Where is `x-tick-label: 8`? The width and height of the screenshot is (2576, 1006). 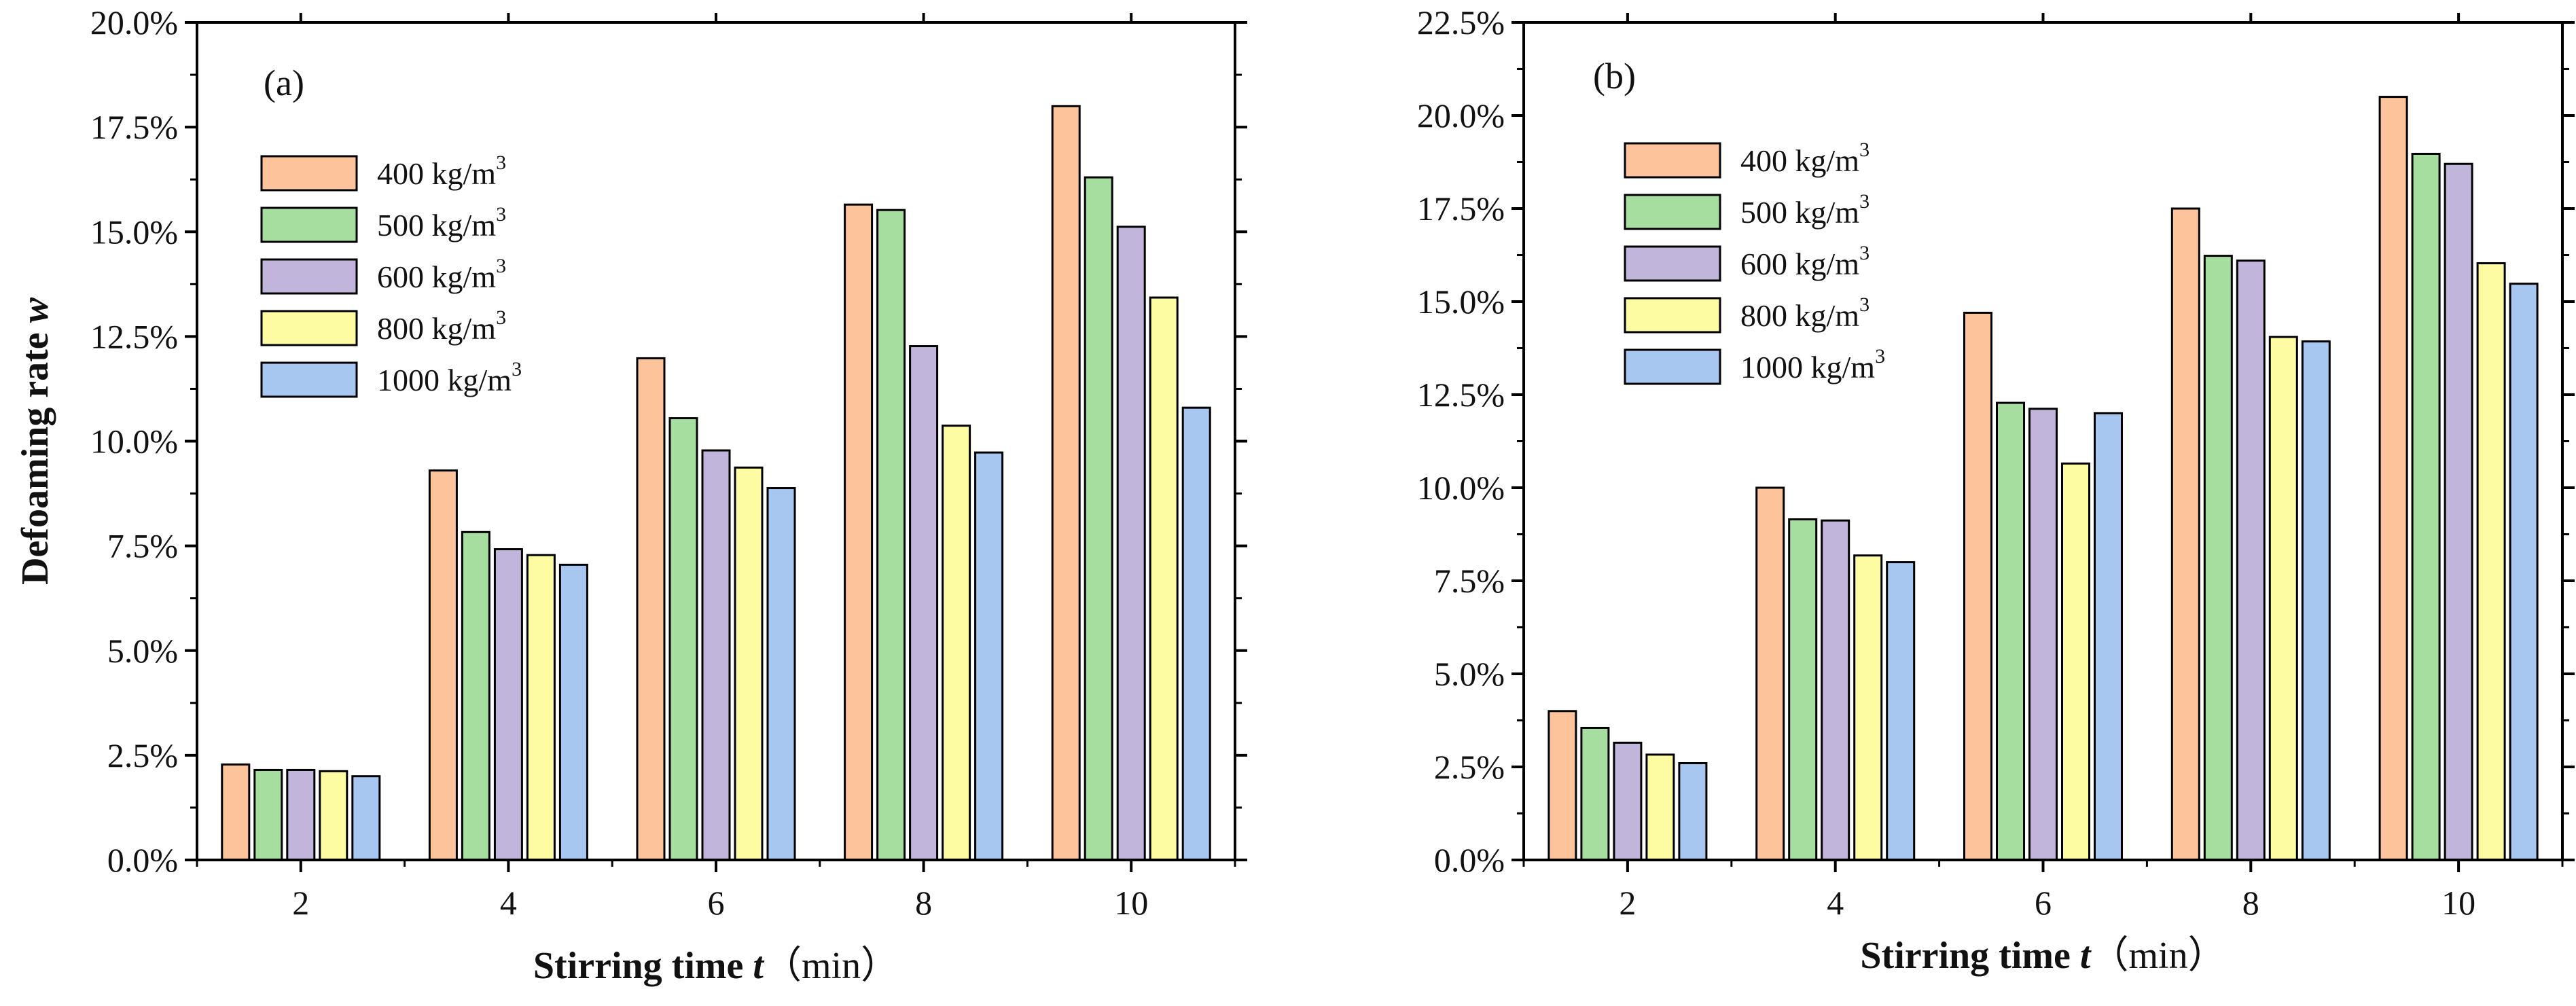
x-tick-label: 8 is located at coordinates (923, 903).